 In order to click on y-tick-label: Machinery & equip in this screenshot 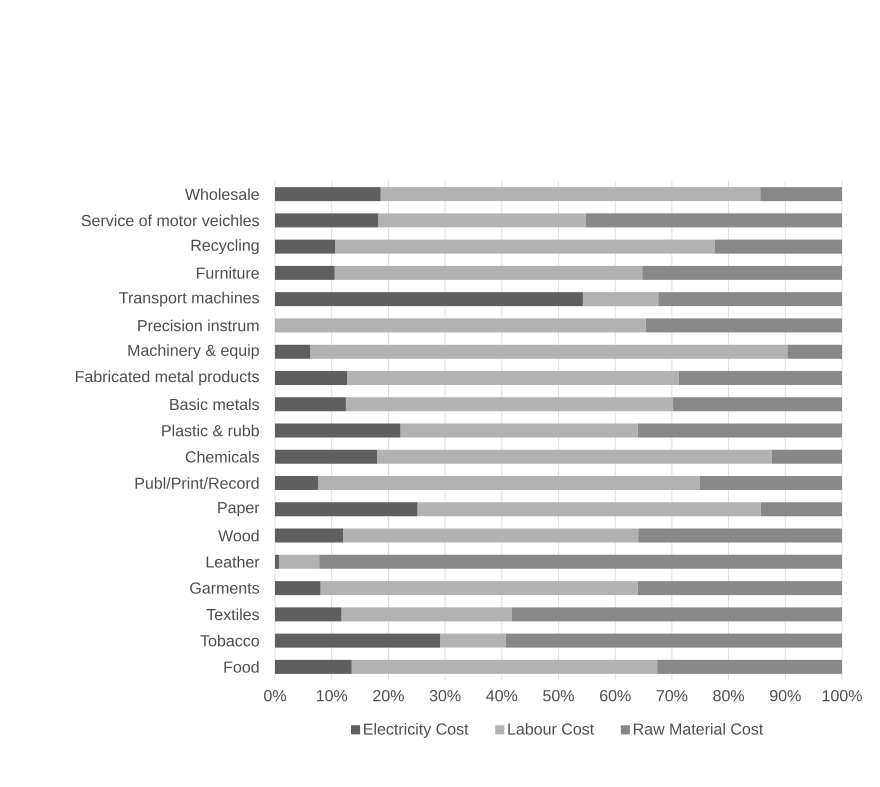, I will do `click(193, 352)`.